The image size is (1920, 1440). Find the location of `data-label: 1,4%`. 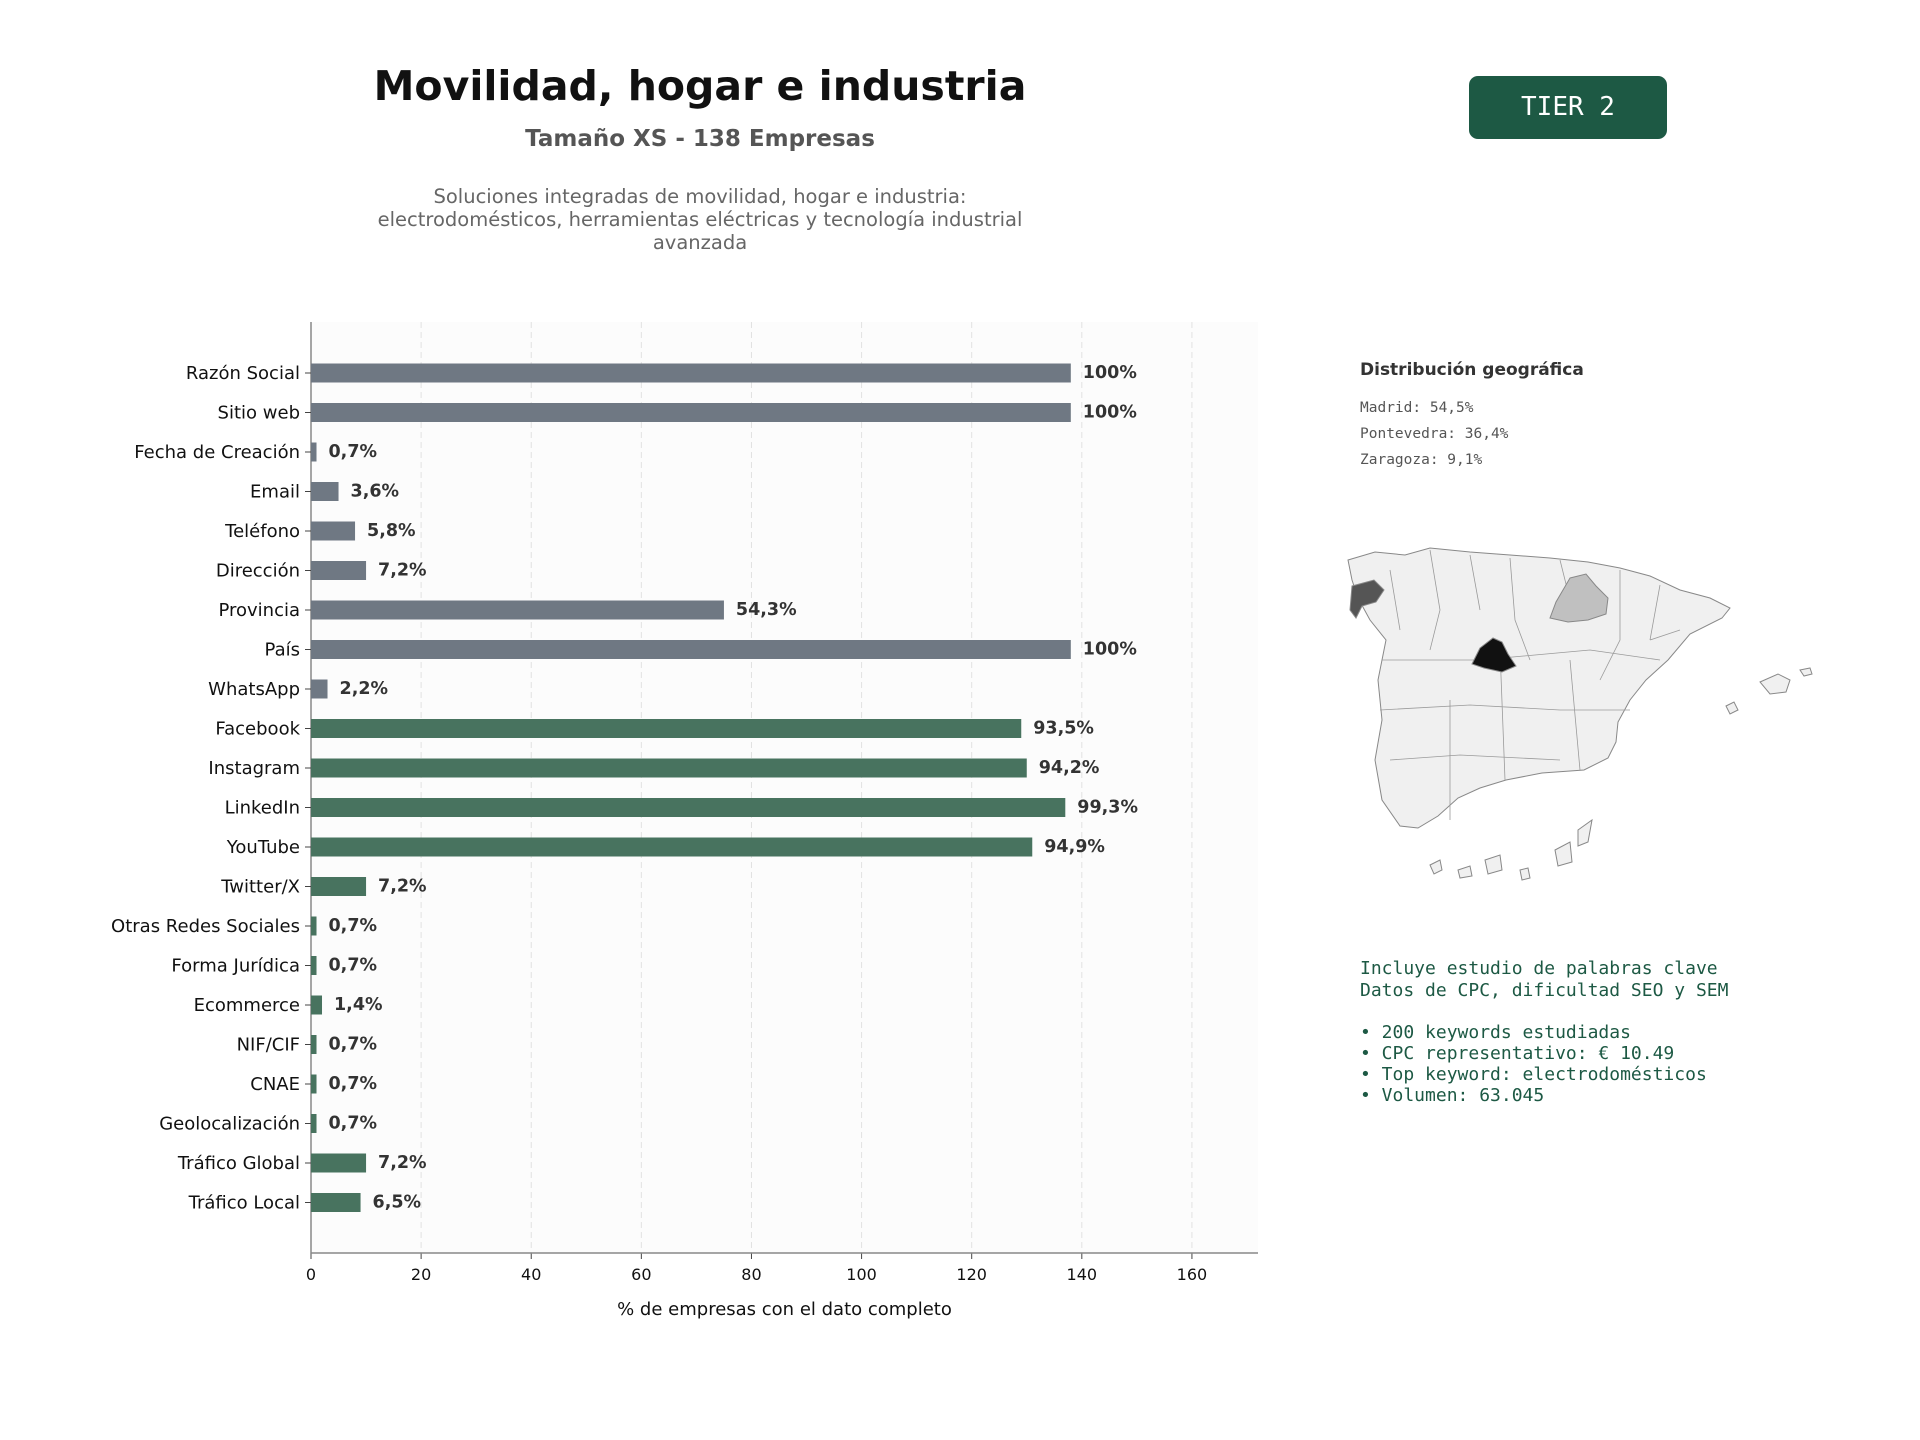

data-label: 1,4% is located at coordinates (358, 1005).